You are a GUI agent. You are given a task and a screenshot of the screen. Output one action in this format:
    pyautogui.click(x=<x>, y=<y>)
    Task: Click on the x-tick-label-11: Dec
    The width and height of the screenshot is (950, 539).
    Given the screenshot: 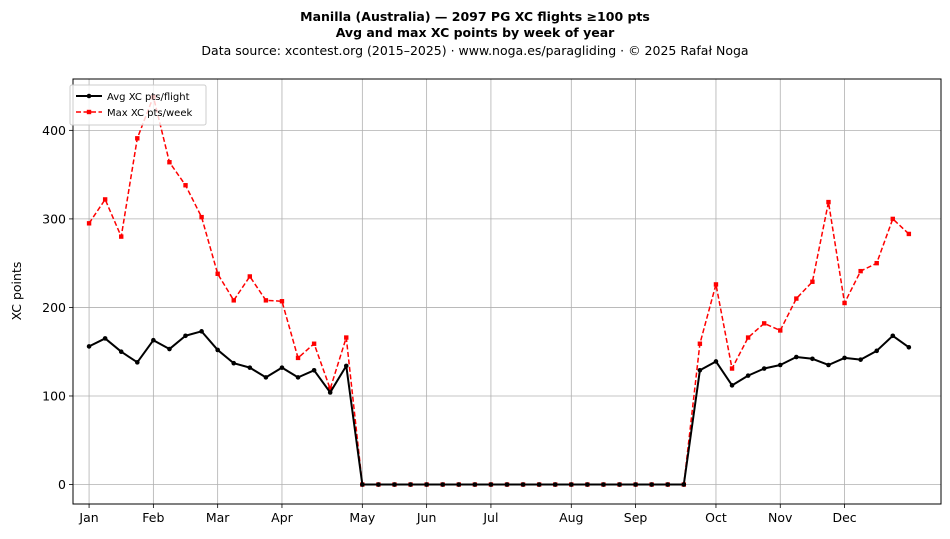 What is the action you would take?
    pyautogui.click(x=844, y=517)
    